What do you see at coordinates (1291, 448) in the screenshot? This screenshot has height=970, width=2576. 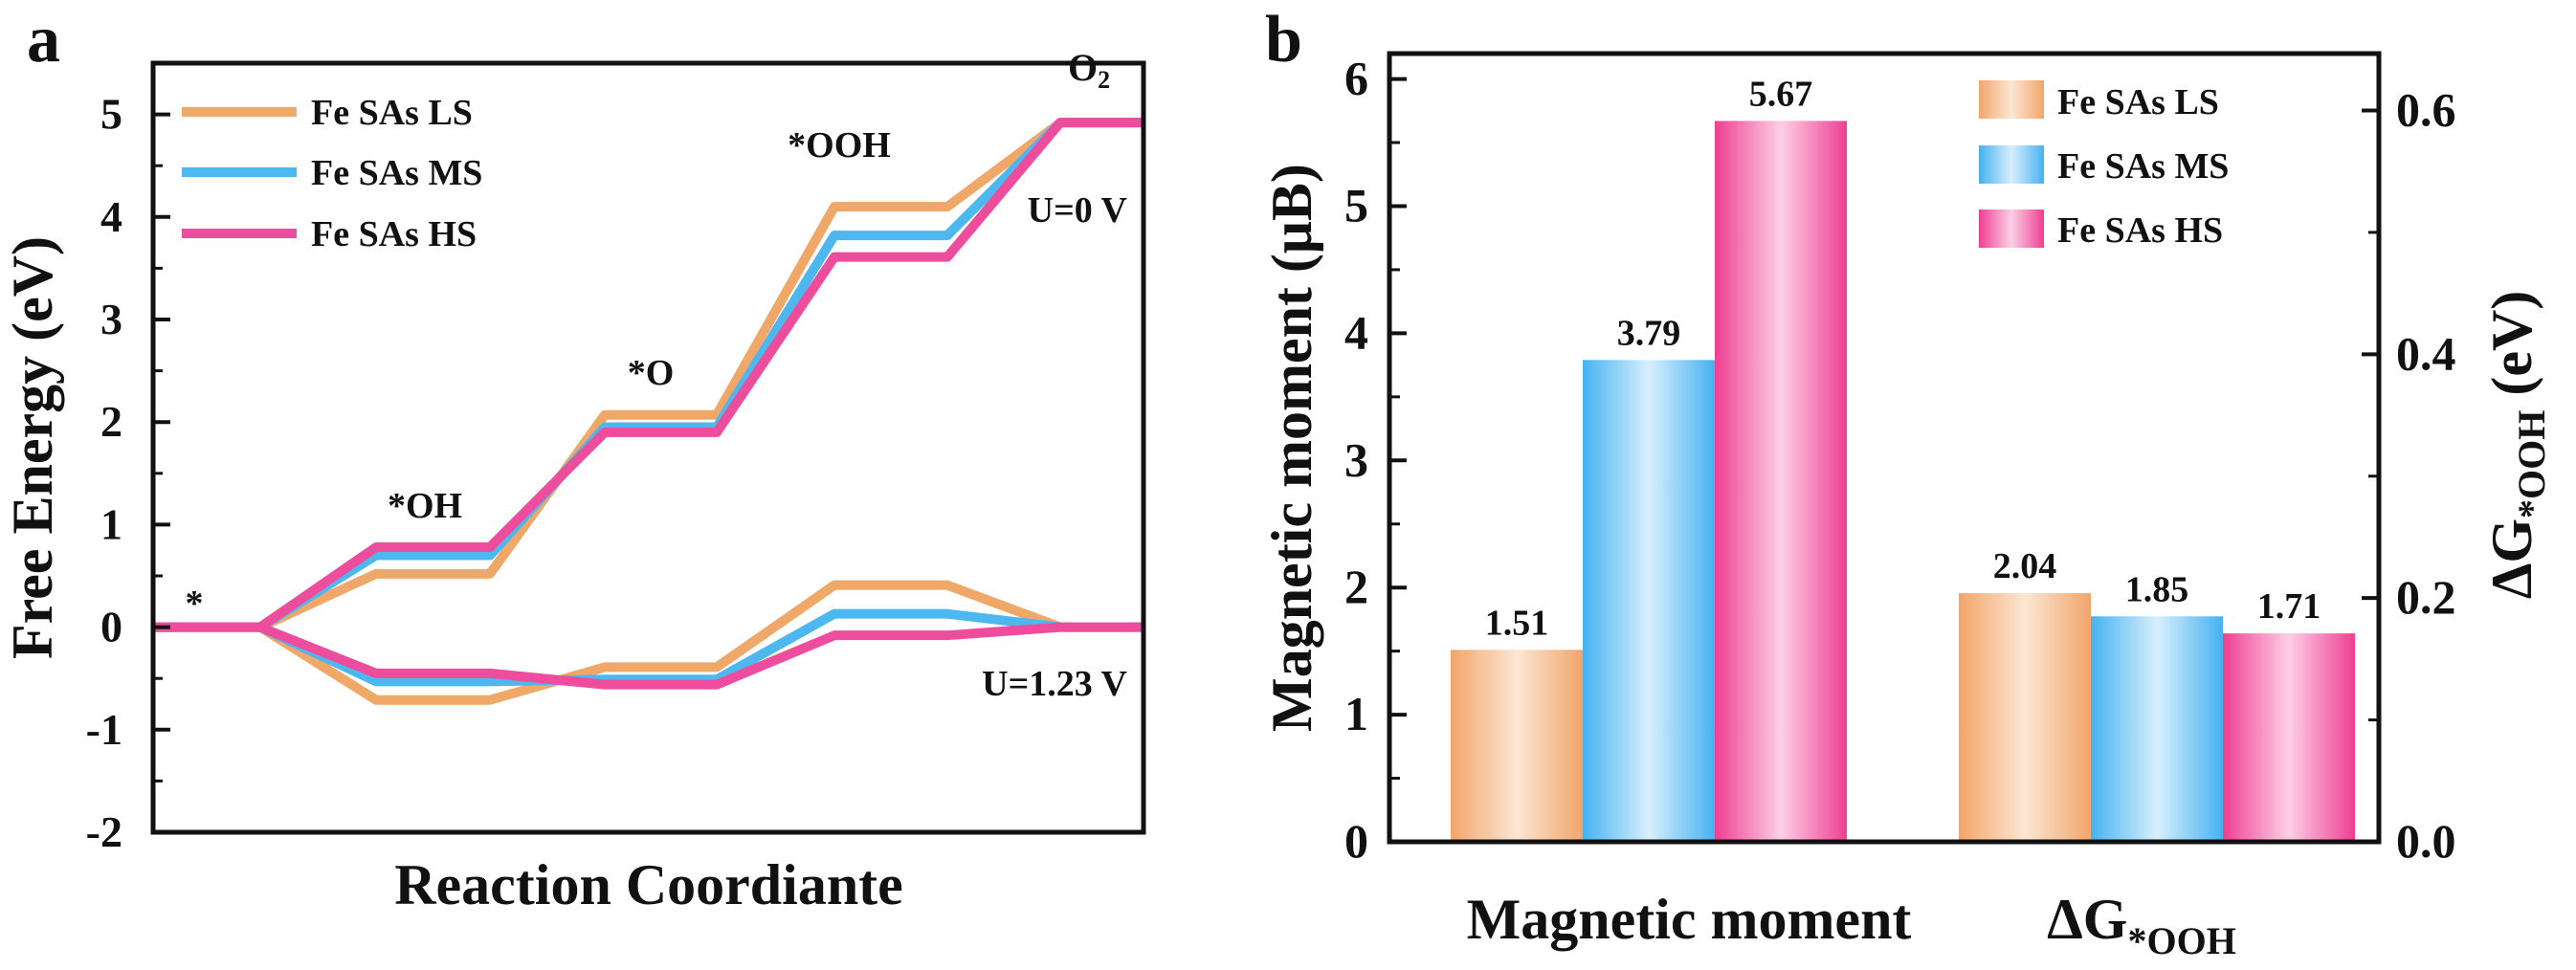 I see `panel-b-left-y-axis-label: Magnetic moment (μB)` at bounding box center [1291, 448].